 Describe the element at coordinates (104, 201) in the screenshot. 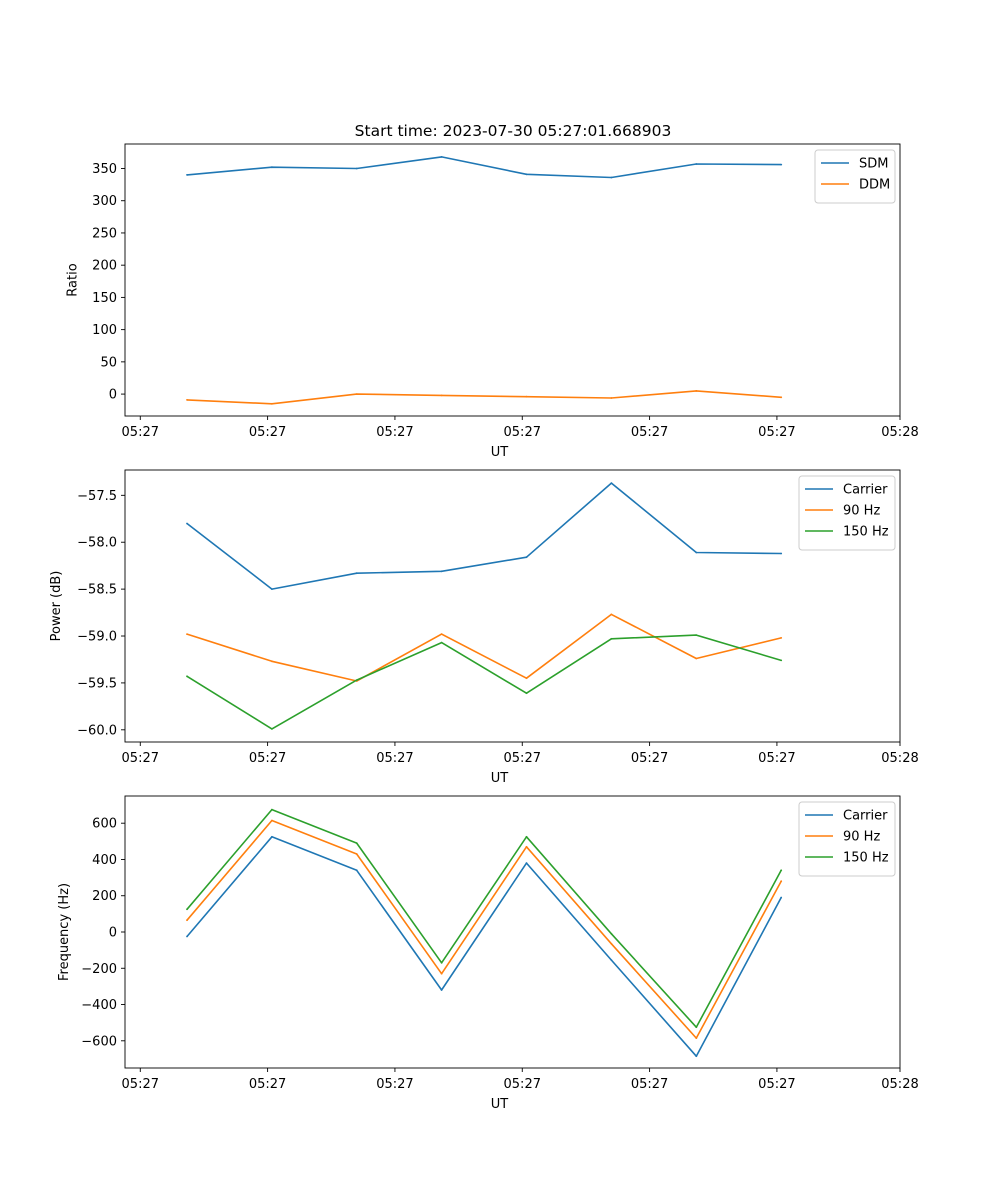

I see `y-tick-label: 300` at that location.